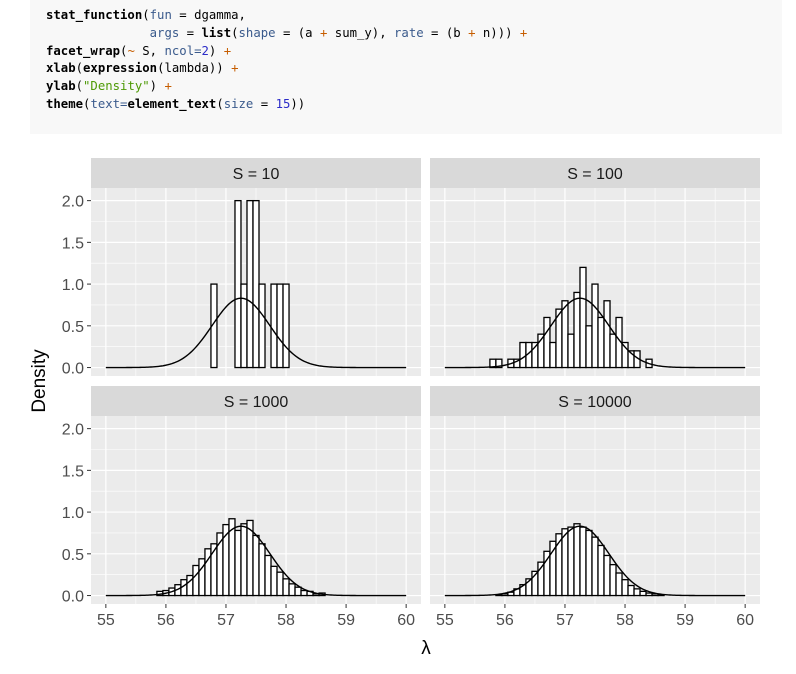  I want to click on facet-panel: S = 100, so click(595, 267).